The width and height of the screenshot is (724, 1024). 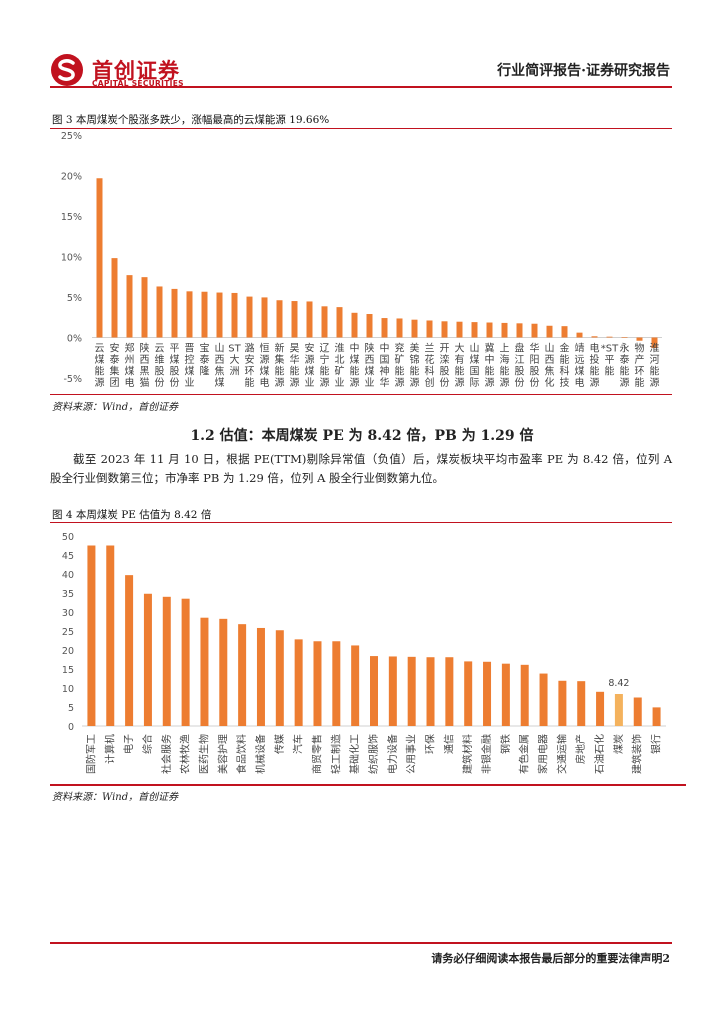 What do you see at coordinates (175, 367) in the screenshot?
I see `x-tick-label: 平煤股份` at bounding box center [175, 367].